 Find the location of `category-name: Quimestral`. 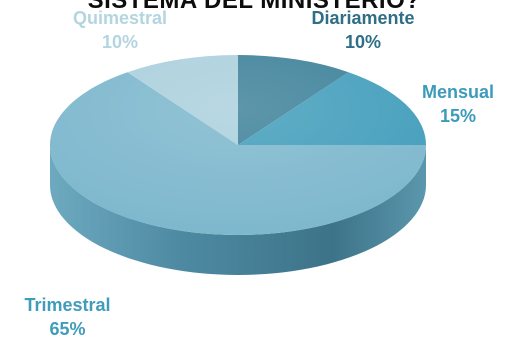

category-name: Quimestral is located at coordinates (120, 18).